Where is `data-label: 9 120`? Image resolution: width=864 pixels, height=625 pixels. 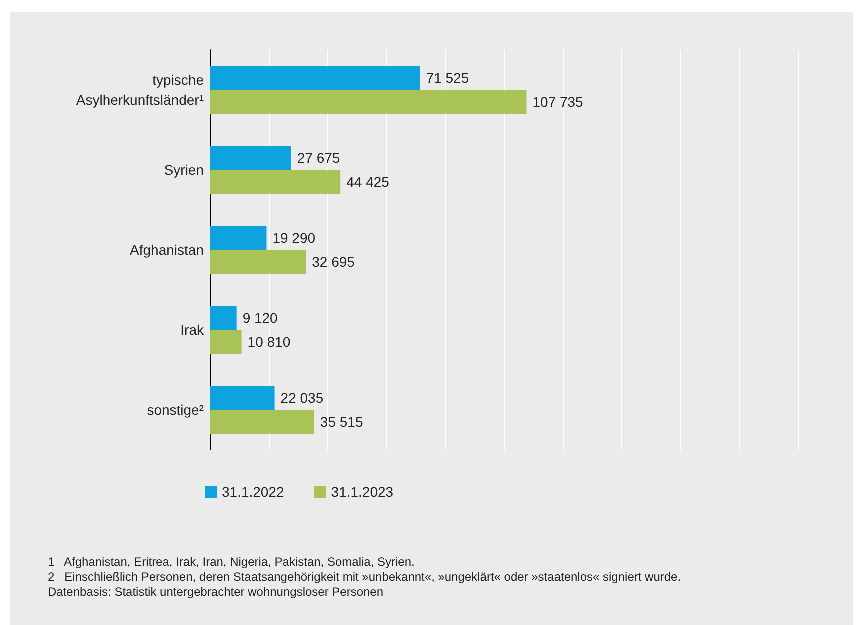 data-label: 9 120 is located at coordinates (260, 318).